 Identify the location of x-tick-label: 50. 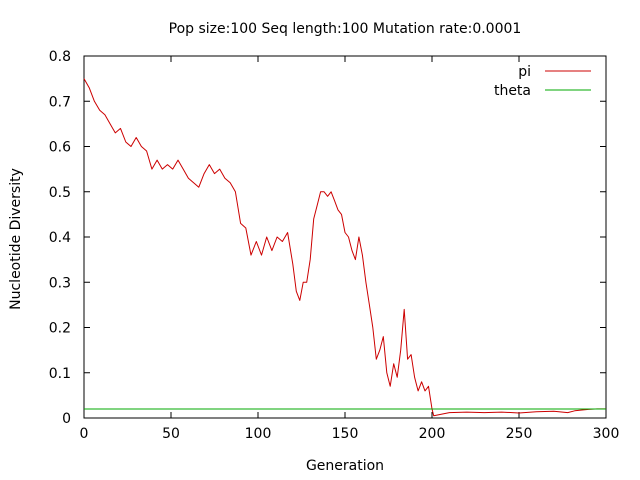
(171, 434).